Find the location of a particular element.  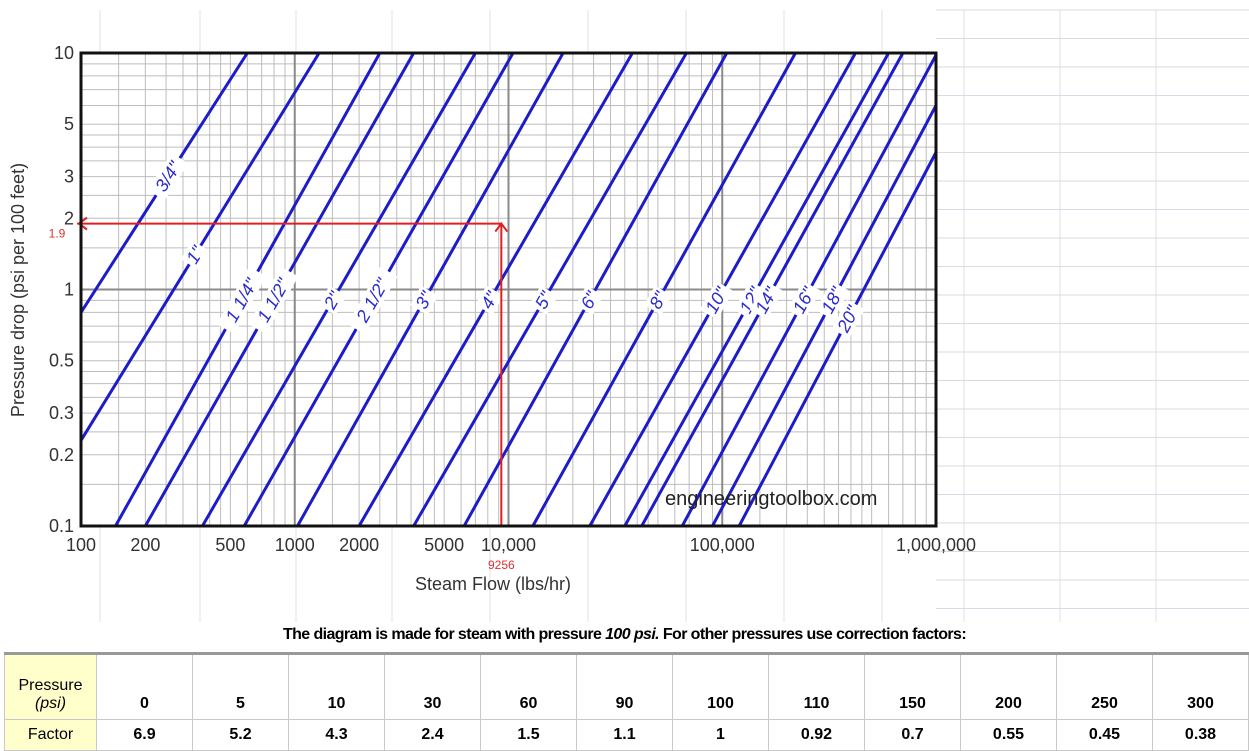

example-flow-label: 9256 is located at coordinates (501, 565).